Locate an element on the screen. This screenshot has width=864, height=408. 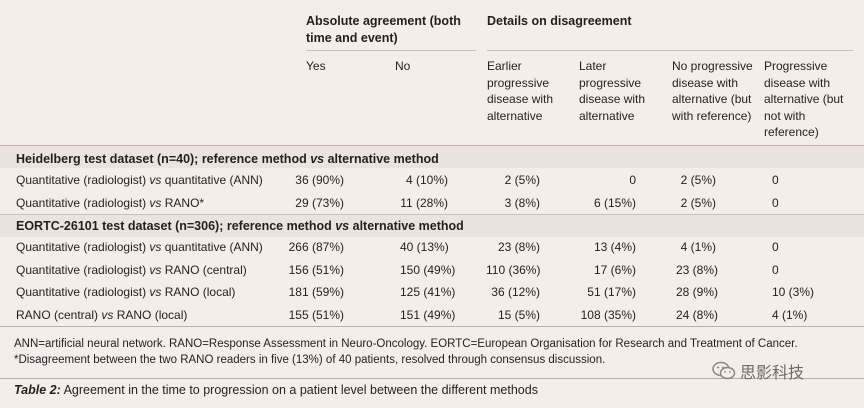
cell-yes: 29 (73%) is located at coordinates (319, 202).